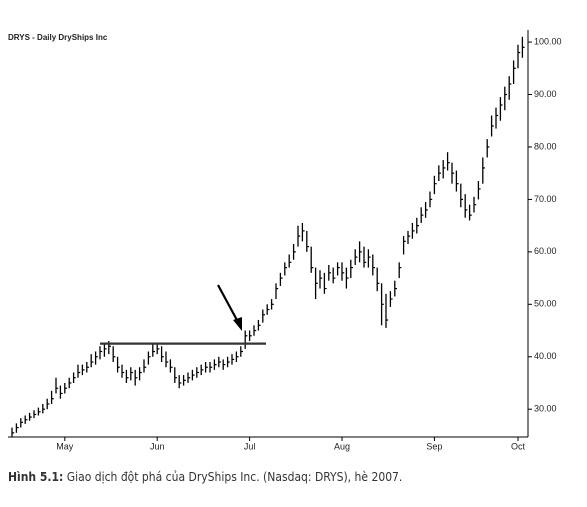 Image resolution: width=587 pixels, height=507 pixels. What do you see at coordinates (250, 446) in the screenshot?
I see `x-tick-label: Jul` at bounding box center [250, 446].